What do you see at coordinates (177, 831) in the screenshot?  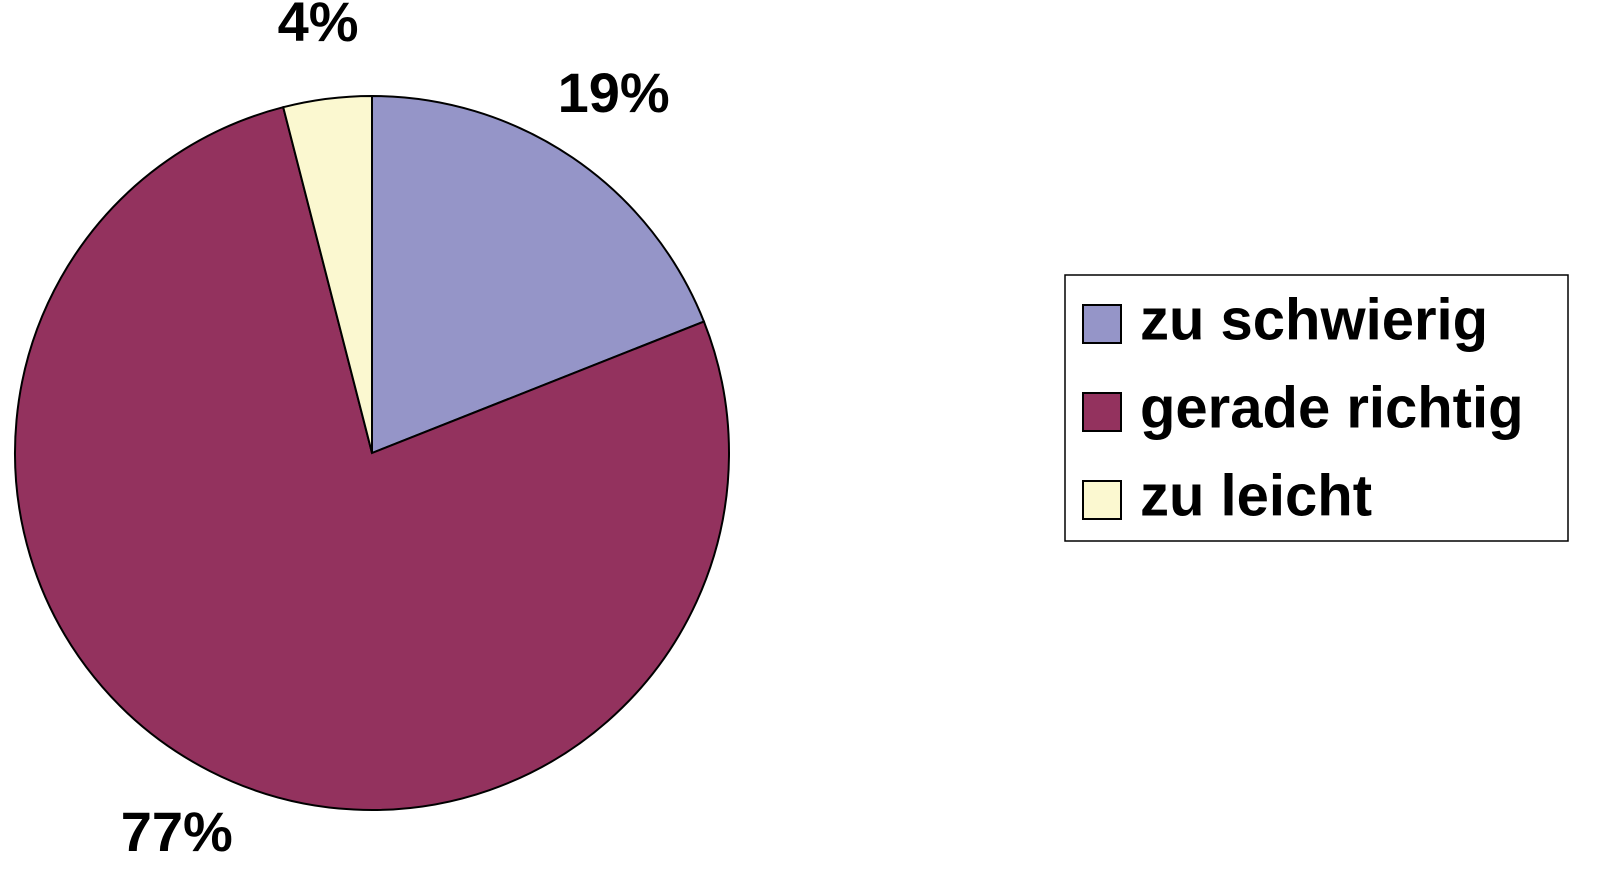 I see `value-label: 77%` at bounding box center [177, 831].